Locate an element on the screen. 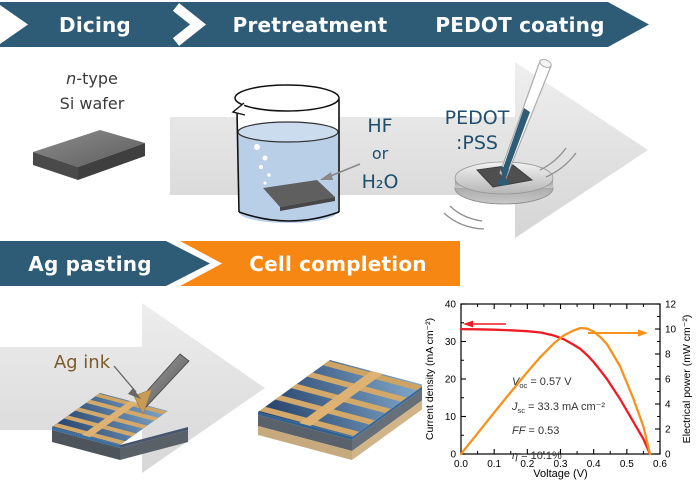  banner-row1-band is located at coordinates (324, 24).